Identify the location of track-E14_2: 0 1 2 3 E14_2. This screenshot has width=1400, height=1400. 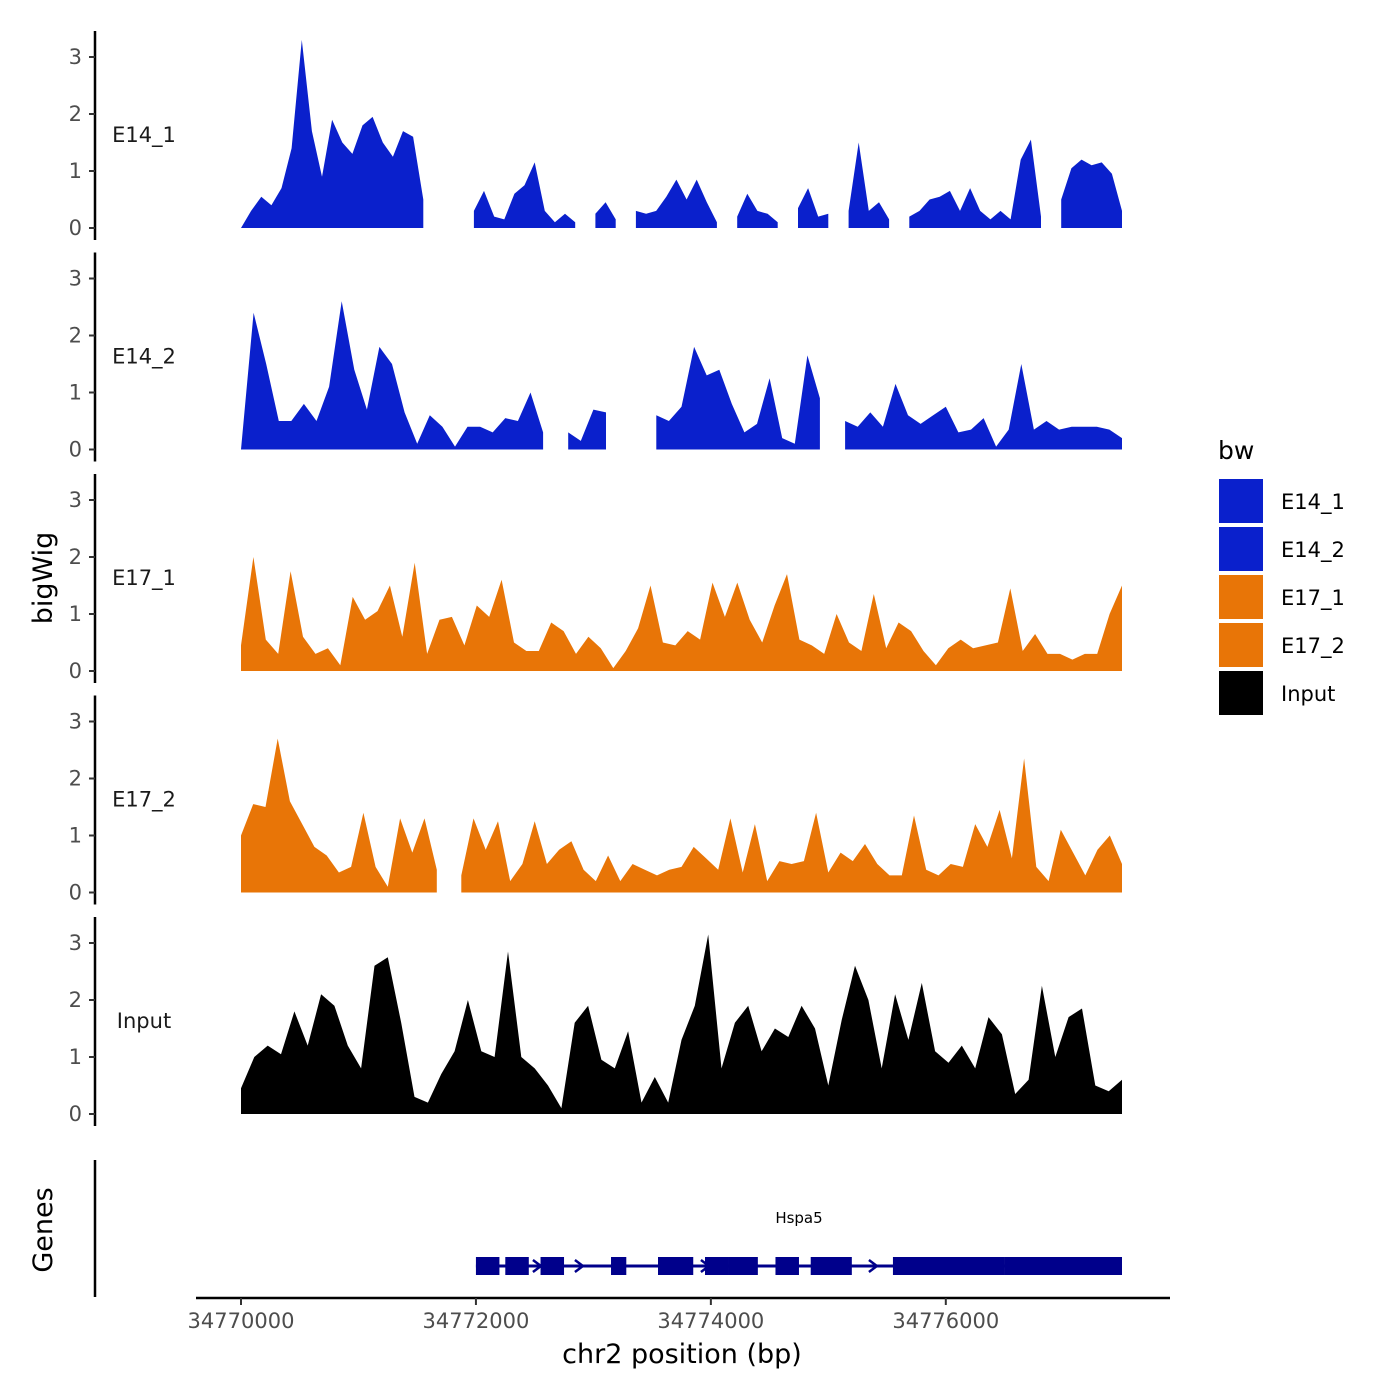
(595, 357).